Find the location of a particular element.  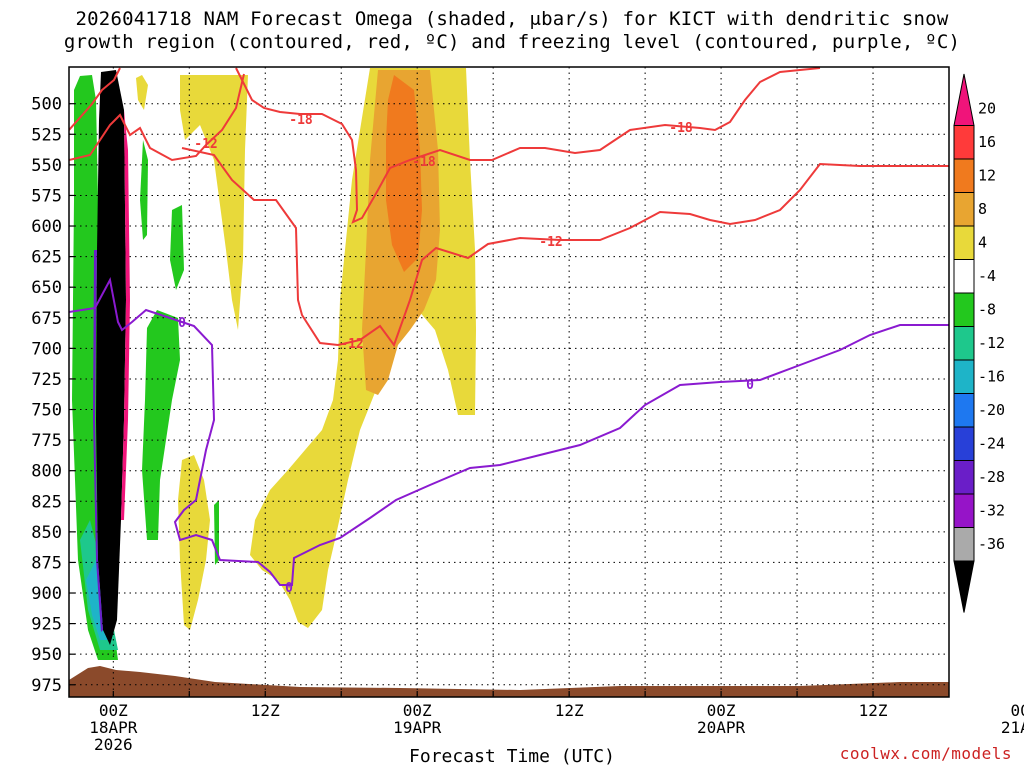

y-tick-label: 725 is located at coordinates (46, 380).